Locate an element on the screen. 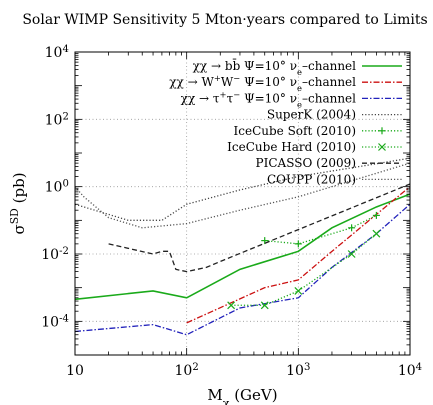  legend-item-6: PICASSO (2009) is located at coordinates (329, 163).